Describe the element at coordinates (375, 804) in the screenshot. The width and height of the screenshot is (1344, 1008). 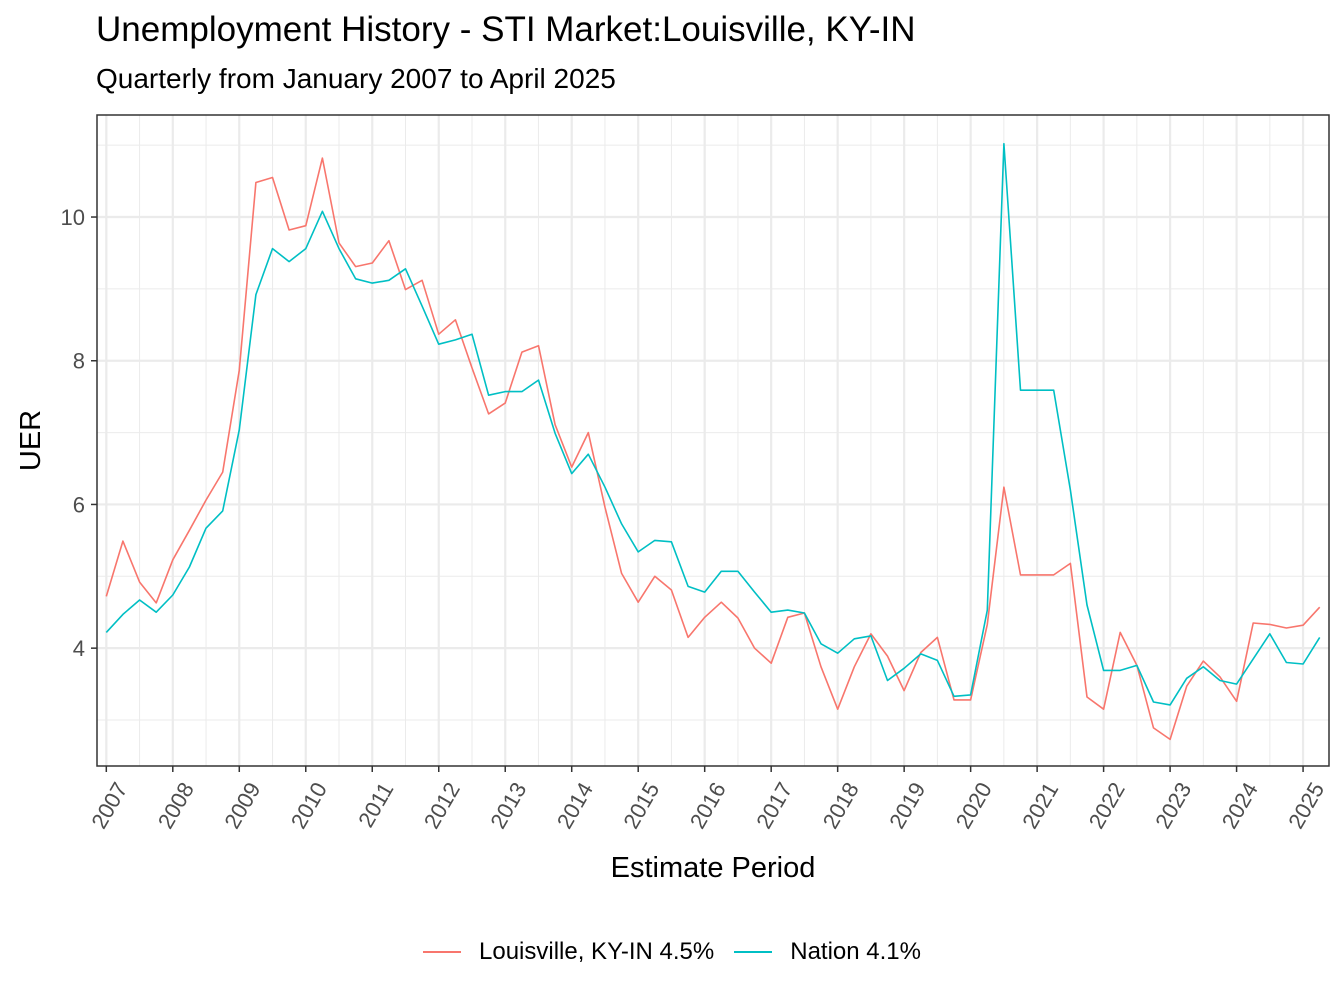
I see `x-tick-label: 2011` at that location.